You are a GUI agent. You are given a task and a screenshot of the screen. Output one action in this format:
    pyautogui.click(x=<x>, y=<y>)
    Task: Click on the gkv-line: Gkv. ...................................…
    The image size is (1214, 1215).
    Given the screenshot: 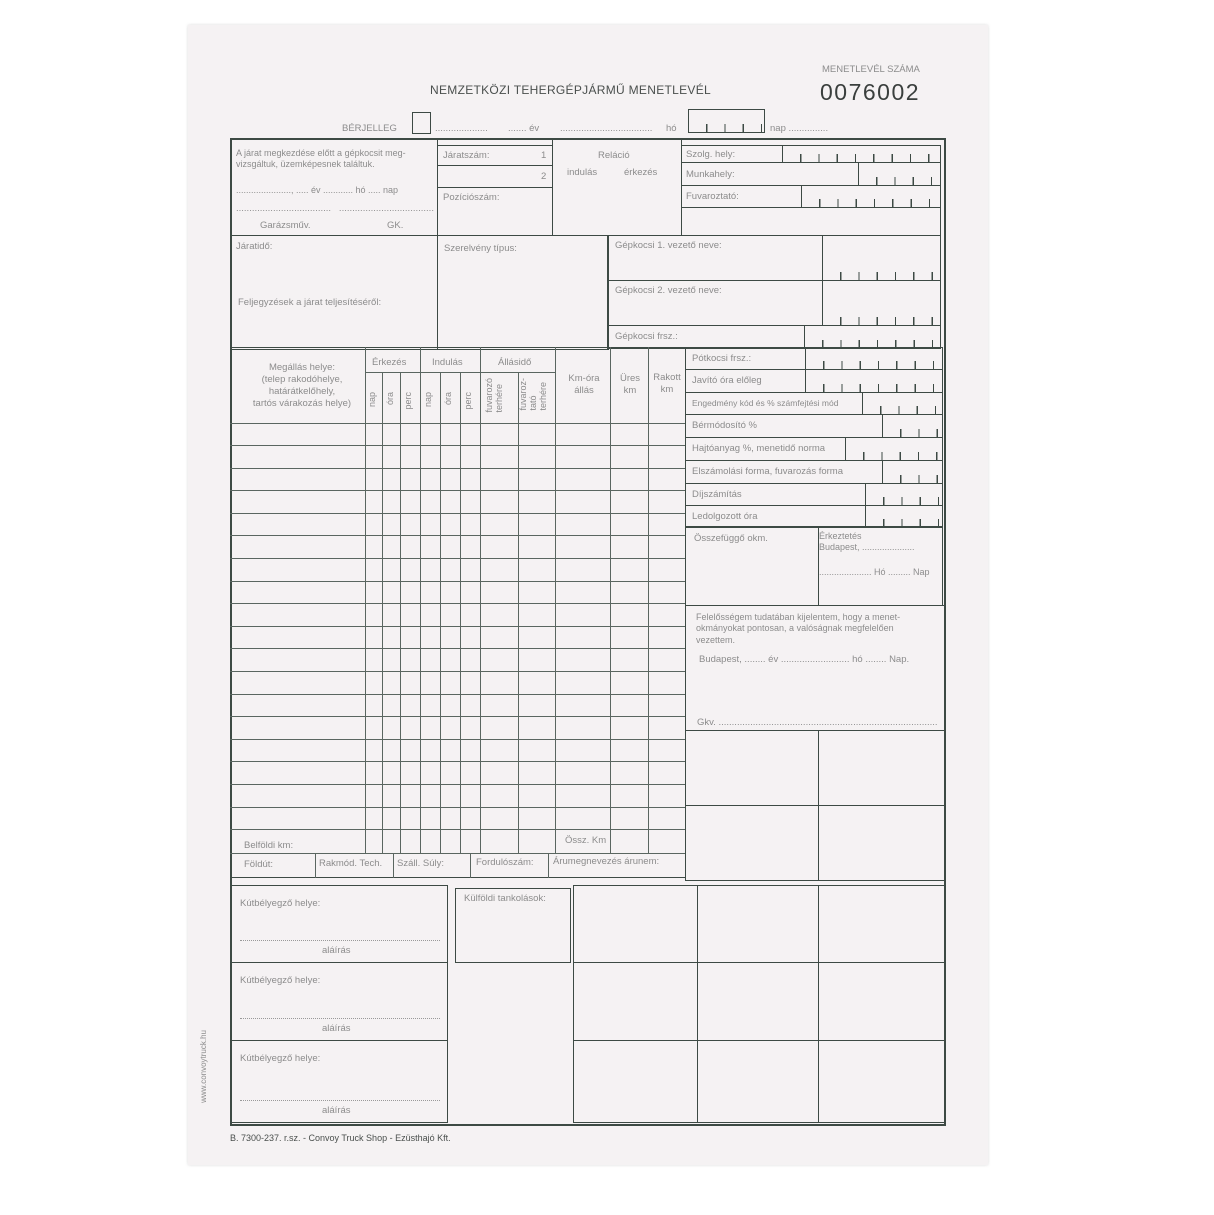 What is the action you would take?
    pyautogui.click(x=817, y=722)
    